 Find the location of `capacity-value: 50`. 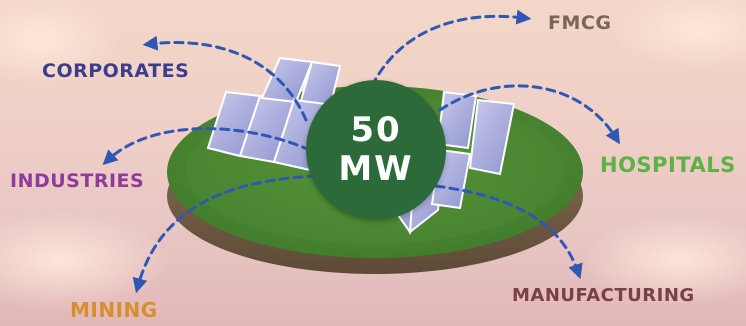

capacity-value: 50 is located at coordinates (376, 129).